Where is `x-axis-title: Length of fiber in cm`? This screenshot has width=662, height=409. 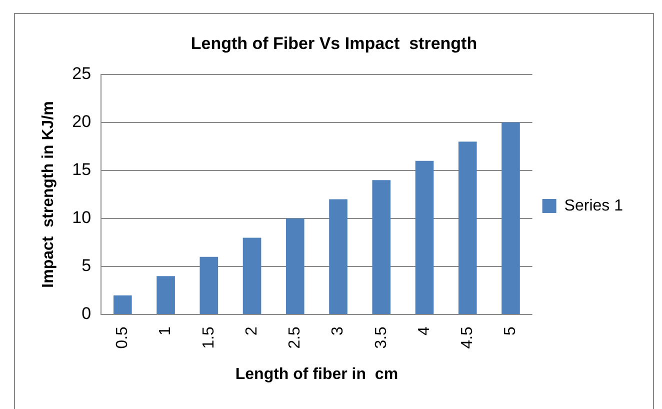
x-axis-title: Length of fiber in cm is located at coordinates (316, 374).